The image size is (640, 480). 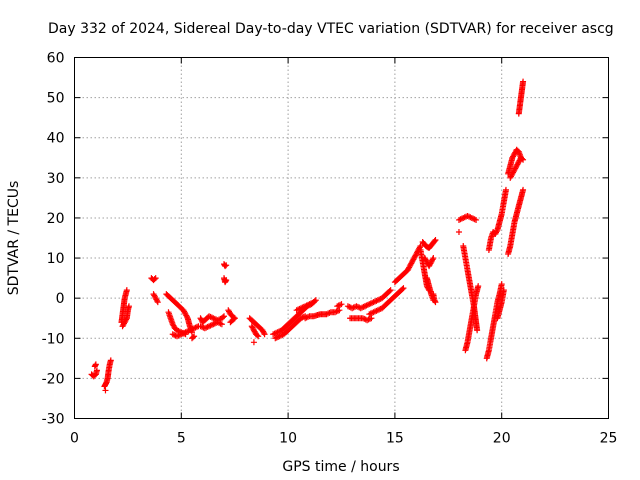 I want to click on y-tick-label: 20, so click(x=56, y=219).